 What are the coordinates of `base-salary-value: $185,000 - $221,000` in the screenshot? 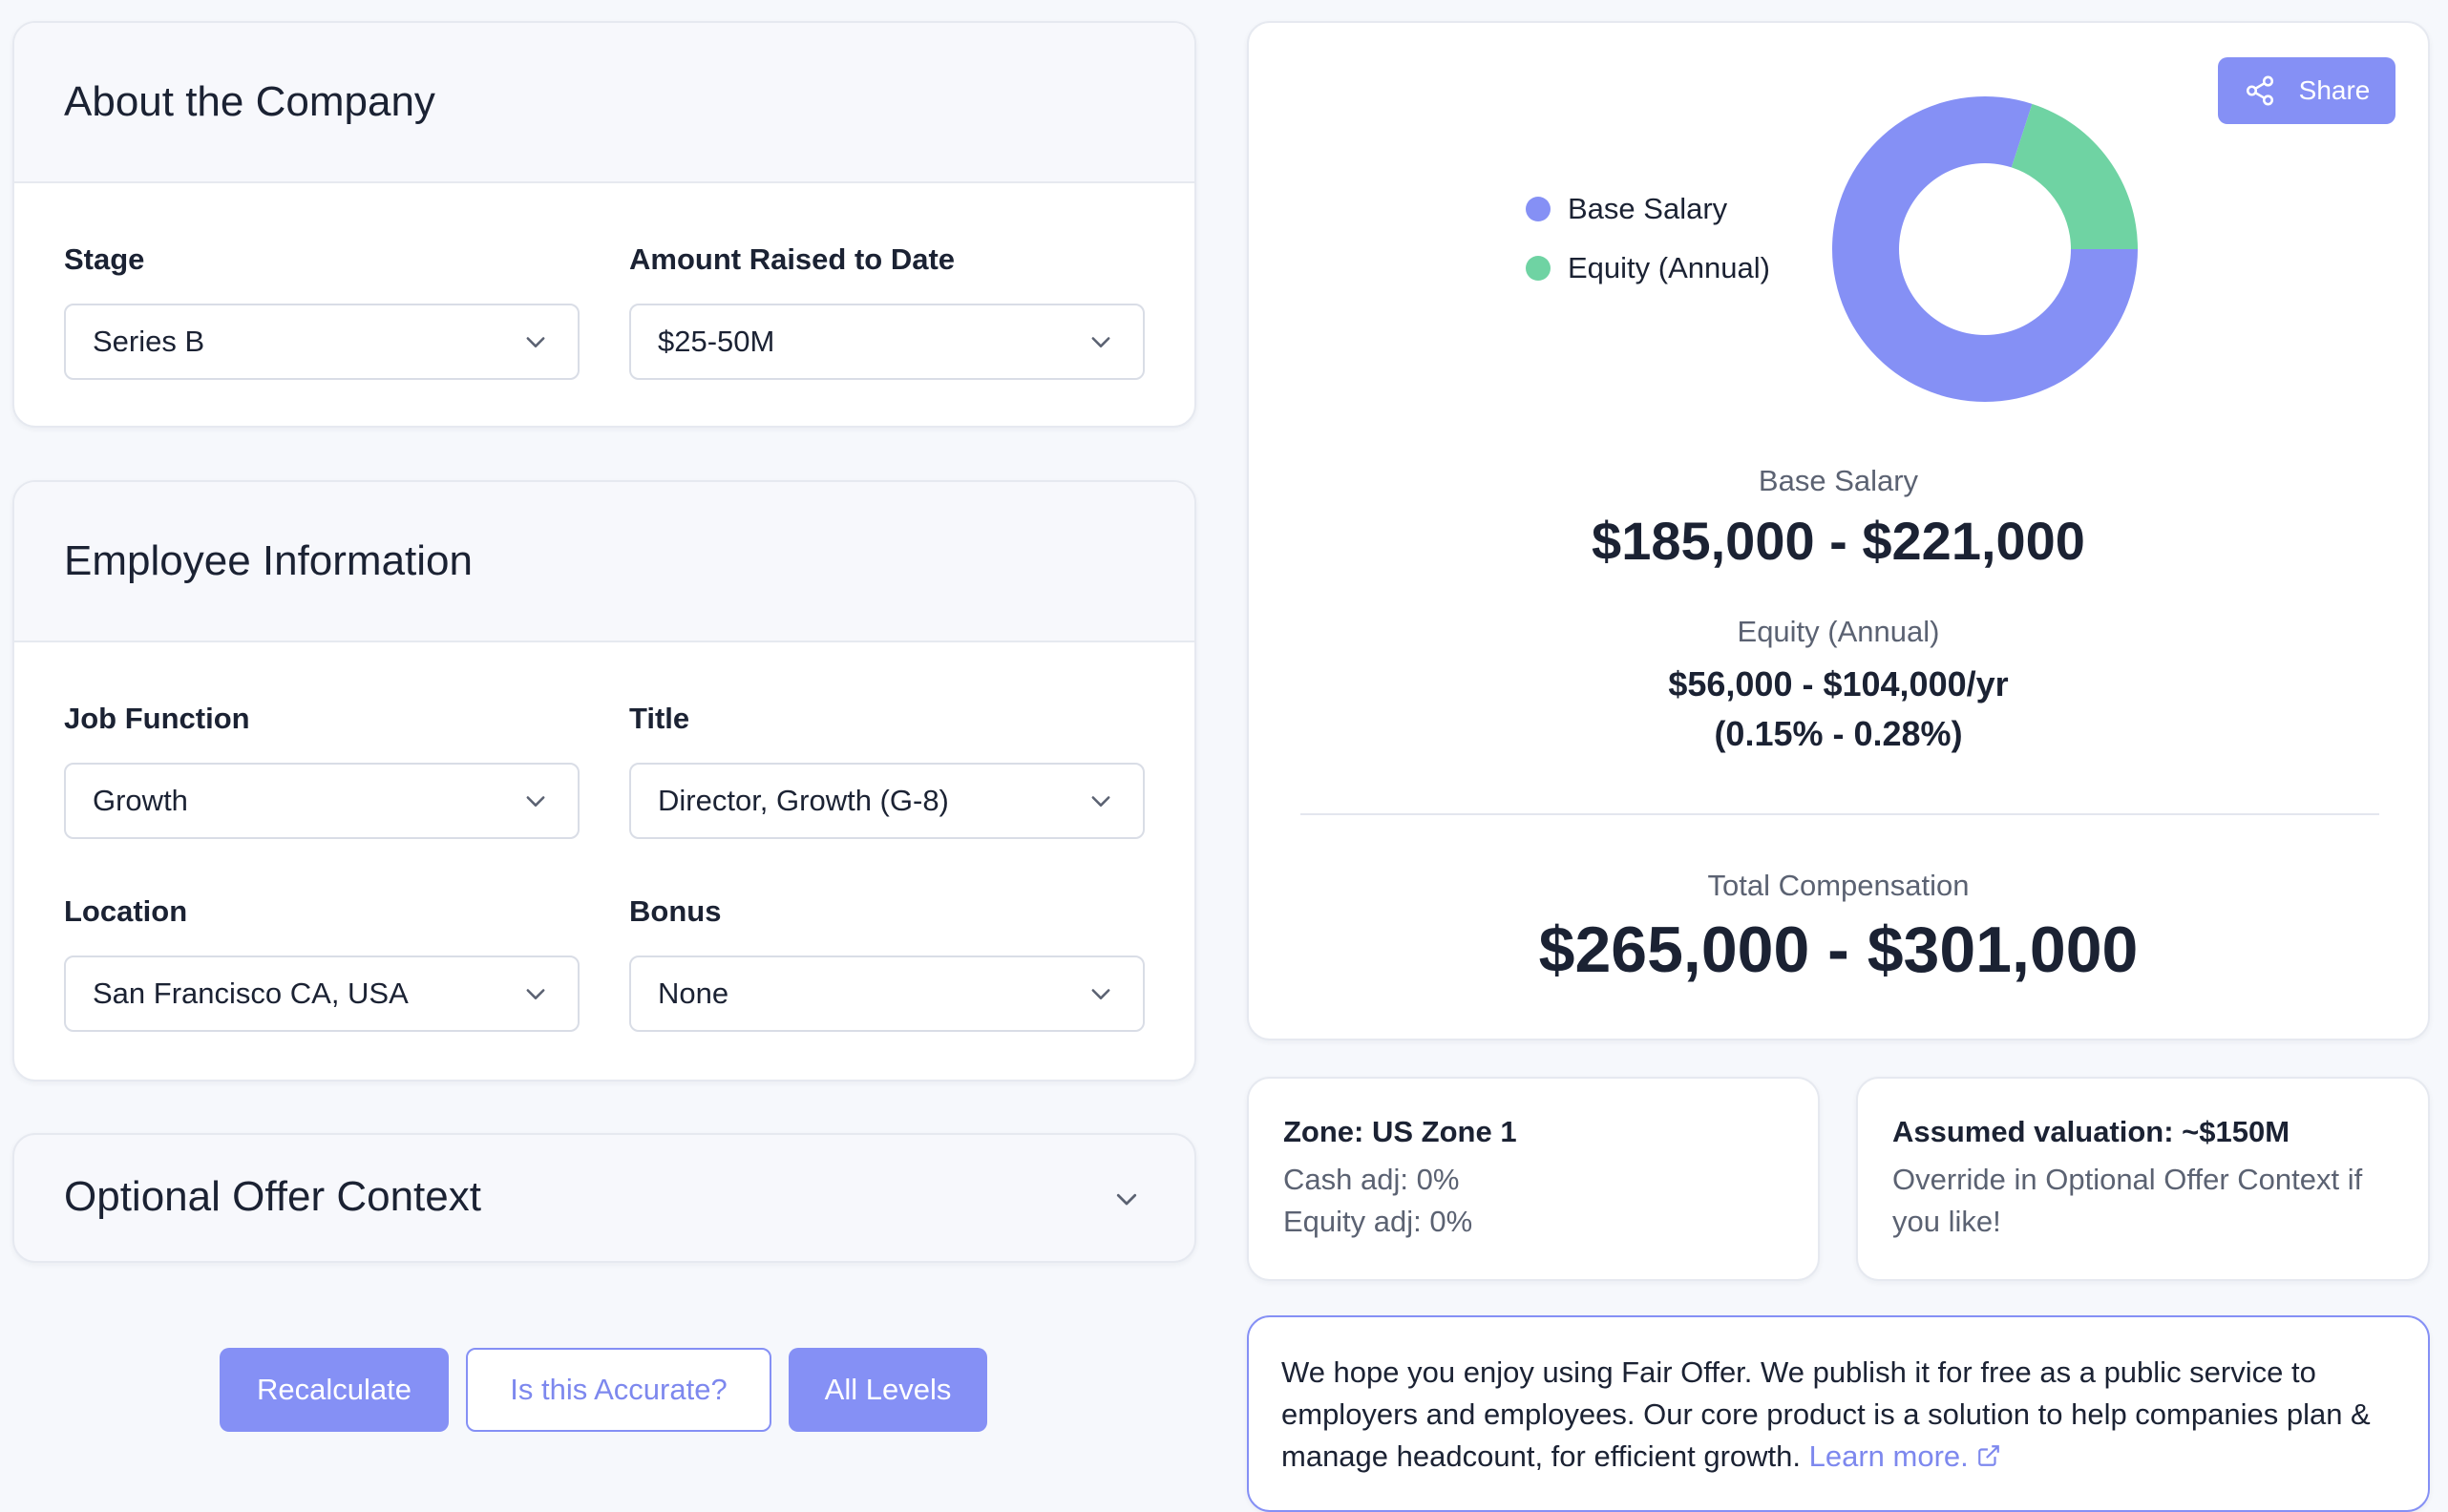 It's located at (1838, 541).